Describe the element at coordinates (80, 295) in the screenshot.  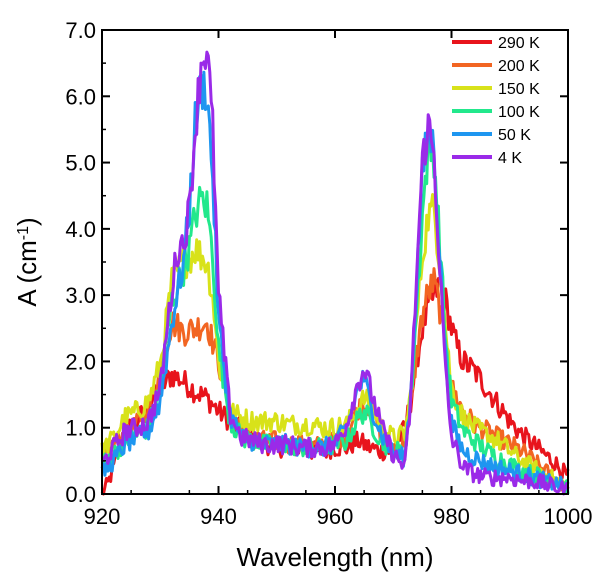
I see `y-tick-label: 3.0` at that location.